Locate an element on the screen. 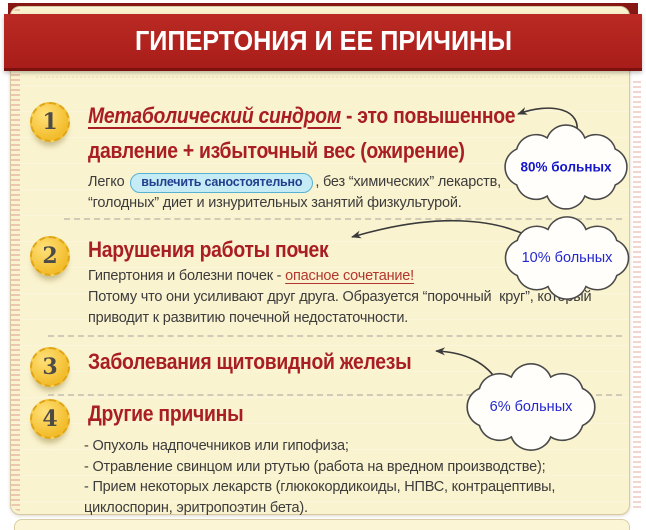 This screenshot has width=646, height=530. item-1-heading-line2: давление + избыточный вес (ожирение) is located at coordinates (276, 150).